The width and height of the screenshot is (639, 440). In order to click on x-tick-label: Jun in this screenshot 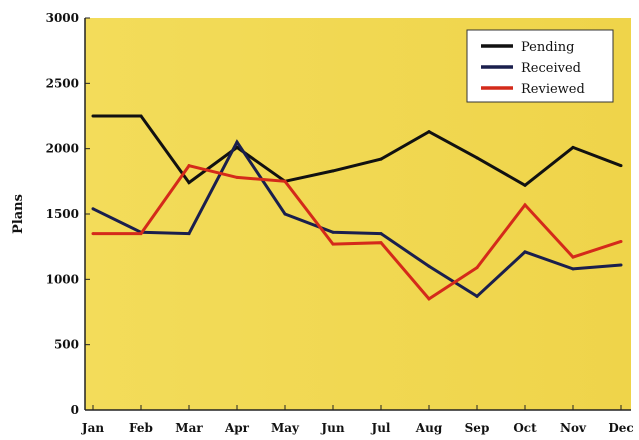, I will do `click(332, 428)`.